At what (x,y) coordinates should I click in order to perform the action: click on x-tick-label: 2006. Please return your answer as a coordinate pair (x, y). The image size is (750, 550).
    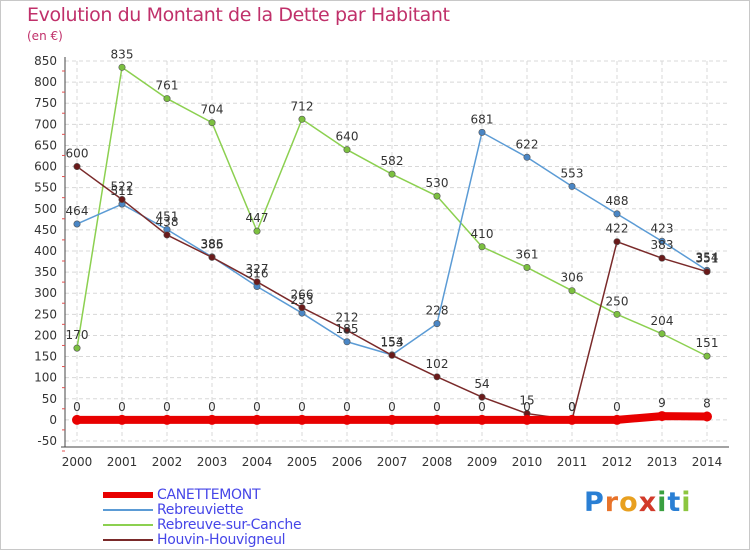
    Looking at the image, I should click on (347, 462).